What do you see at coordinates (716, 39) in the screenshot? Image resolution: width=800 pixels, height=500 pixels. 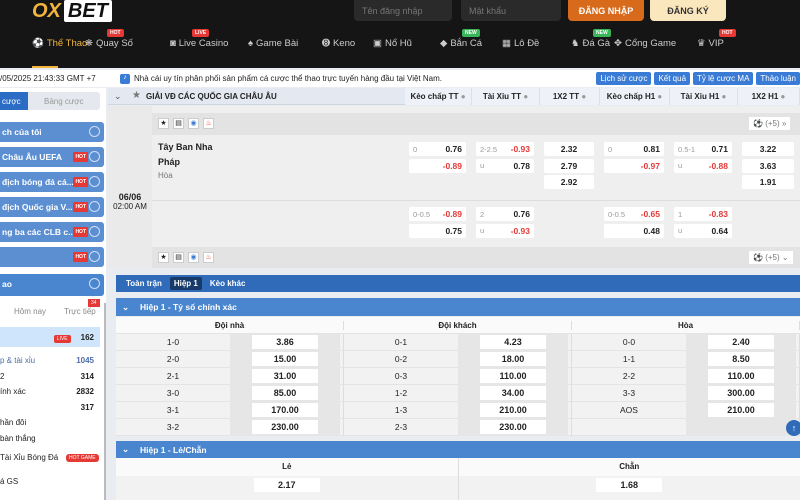 I see `nav-item: ♛ VIP HOT` at bounding box center [716, 39].